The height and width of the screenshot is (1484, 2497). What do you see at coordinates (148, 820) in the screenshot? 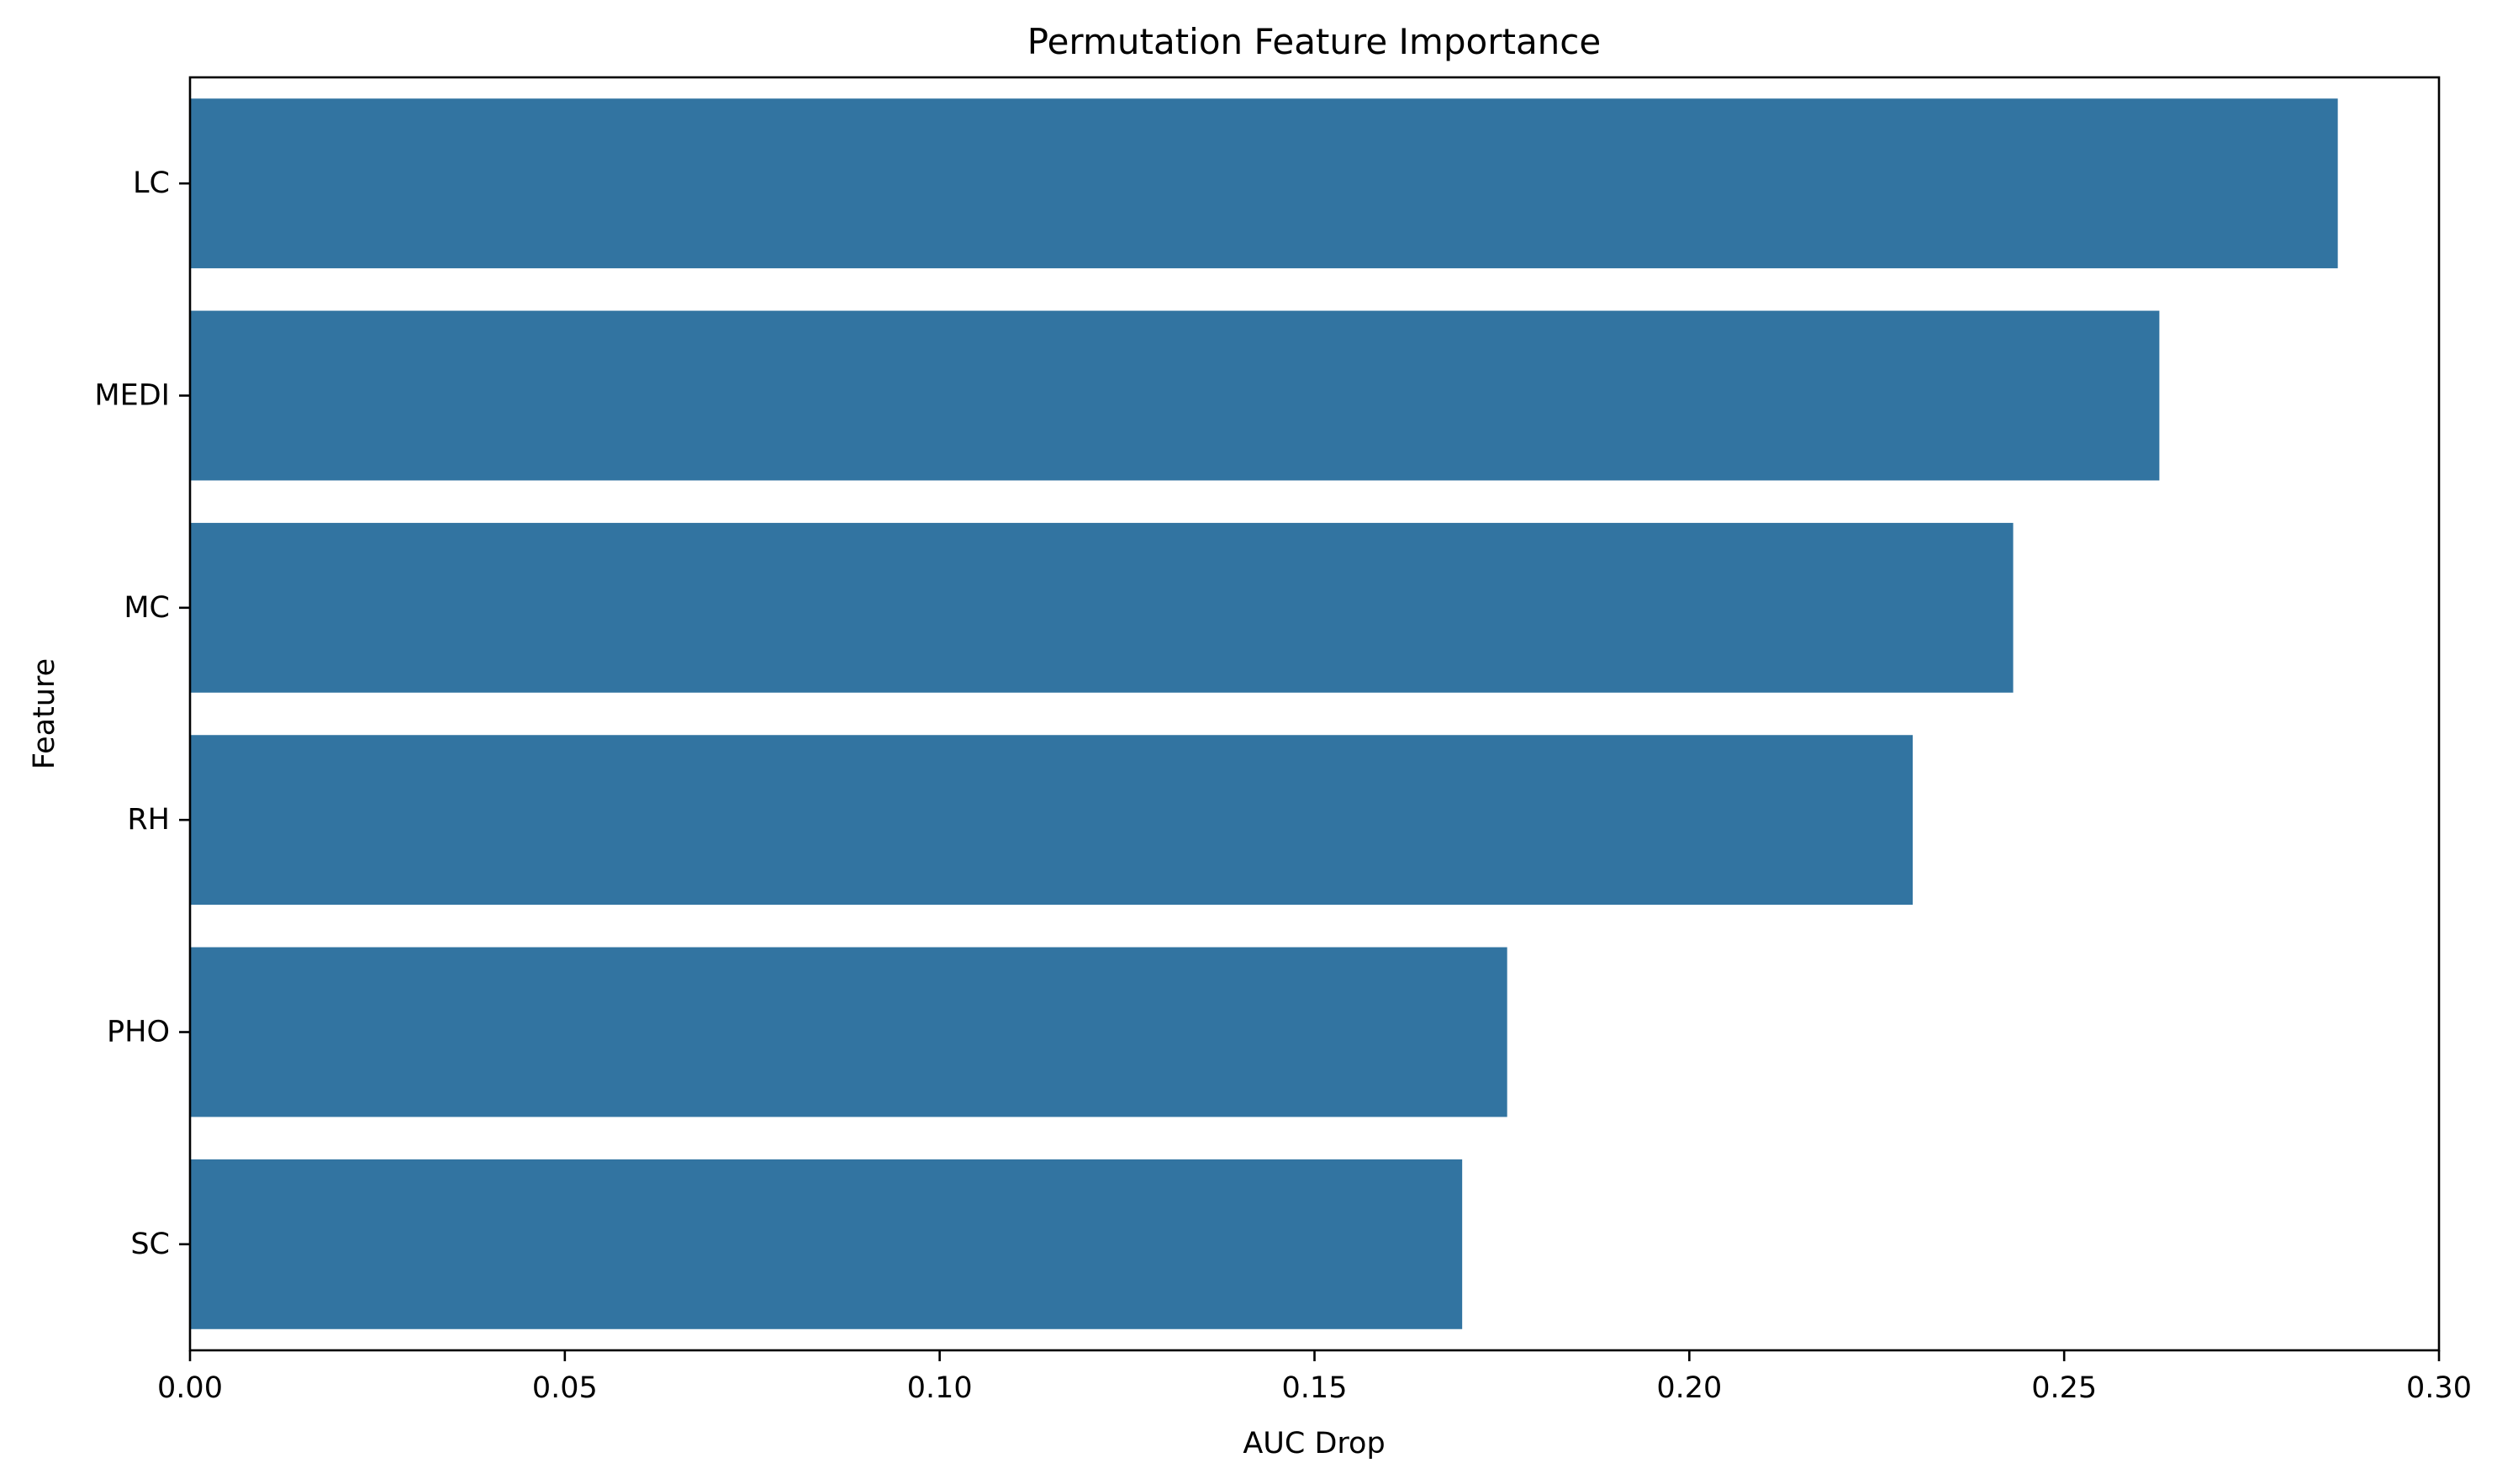
I see `y-tick-label: RH` at bounding box center [148, 820].